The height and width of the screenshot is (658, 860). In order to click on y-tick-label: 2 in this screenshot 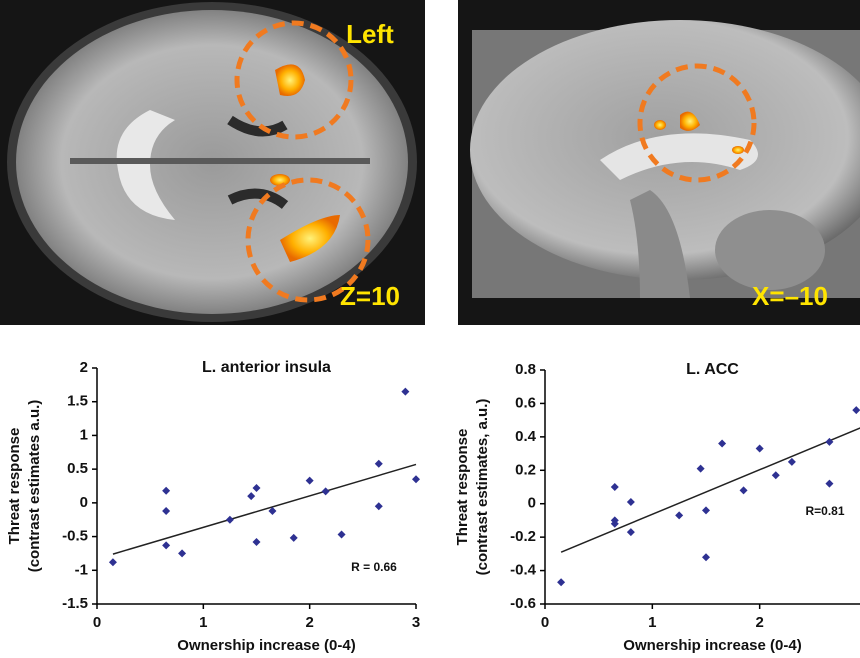, I will do `click(84, 367)`.